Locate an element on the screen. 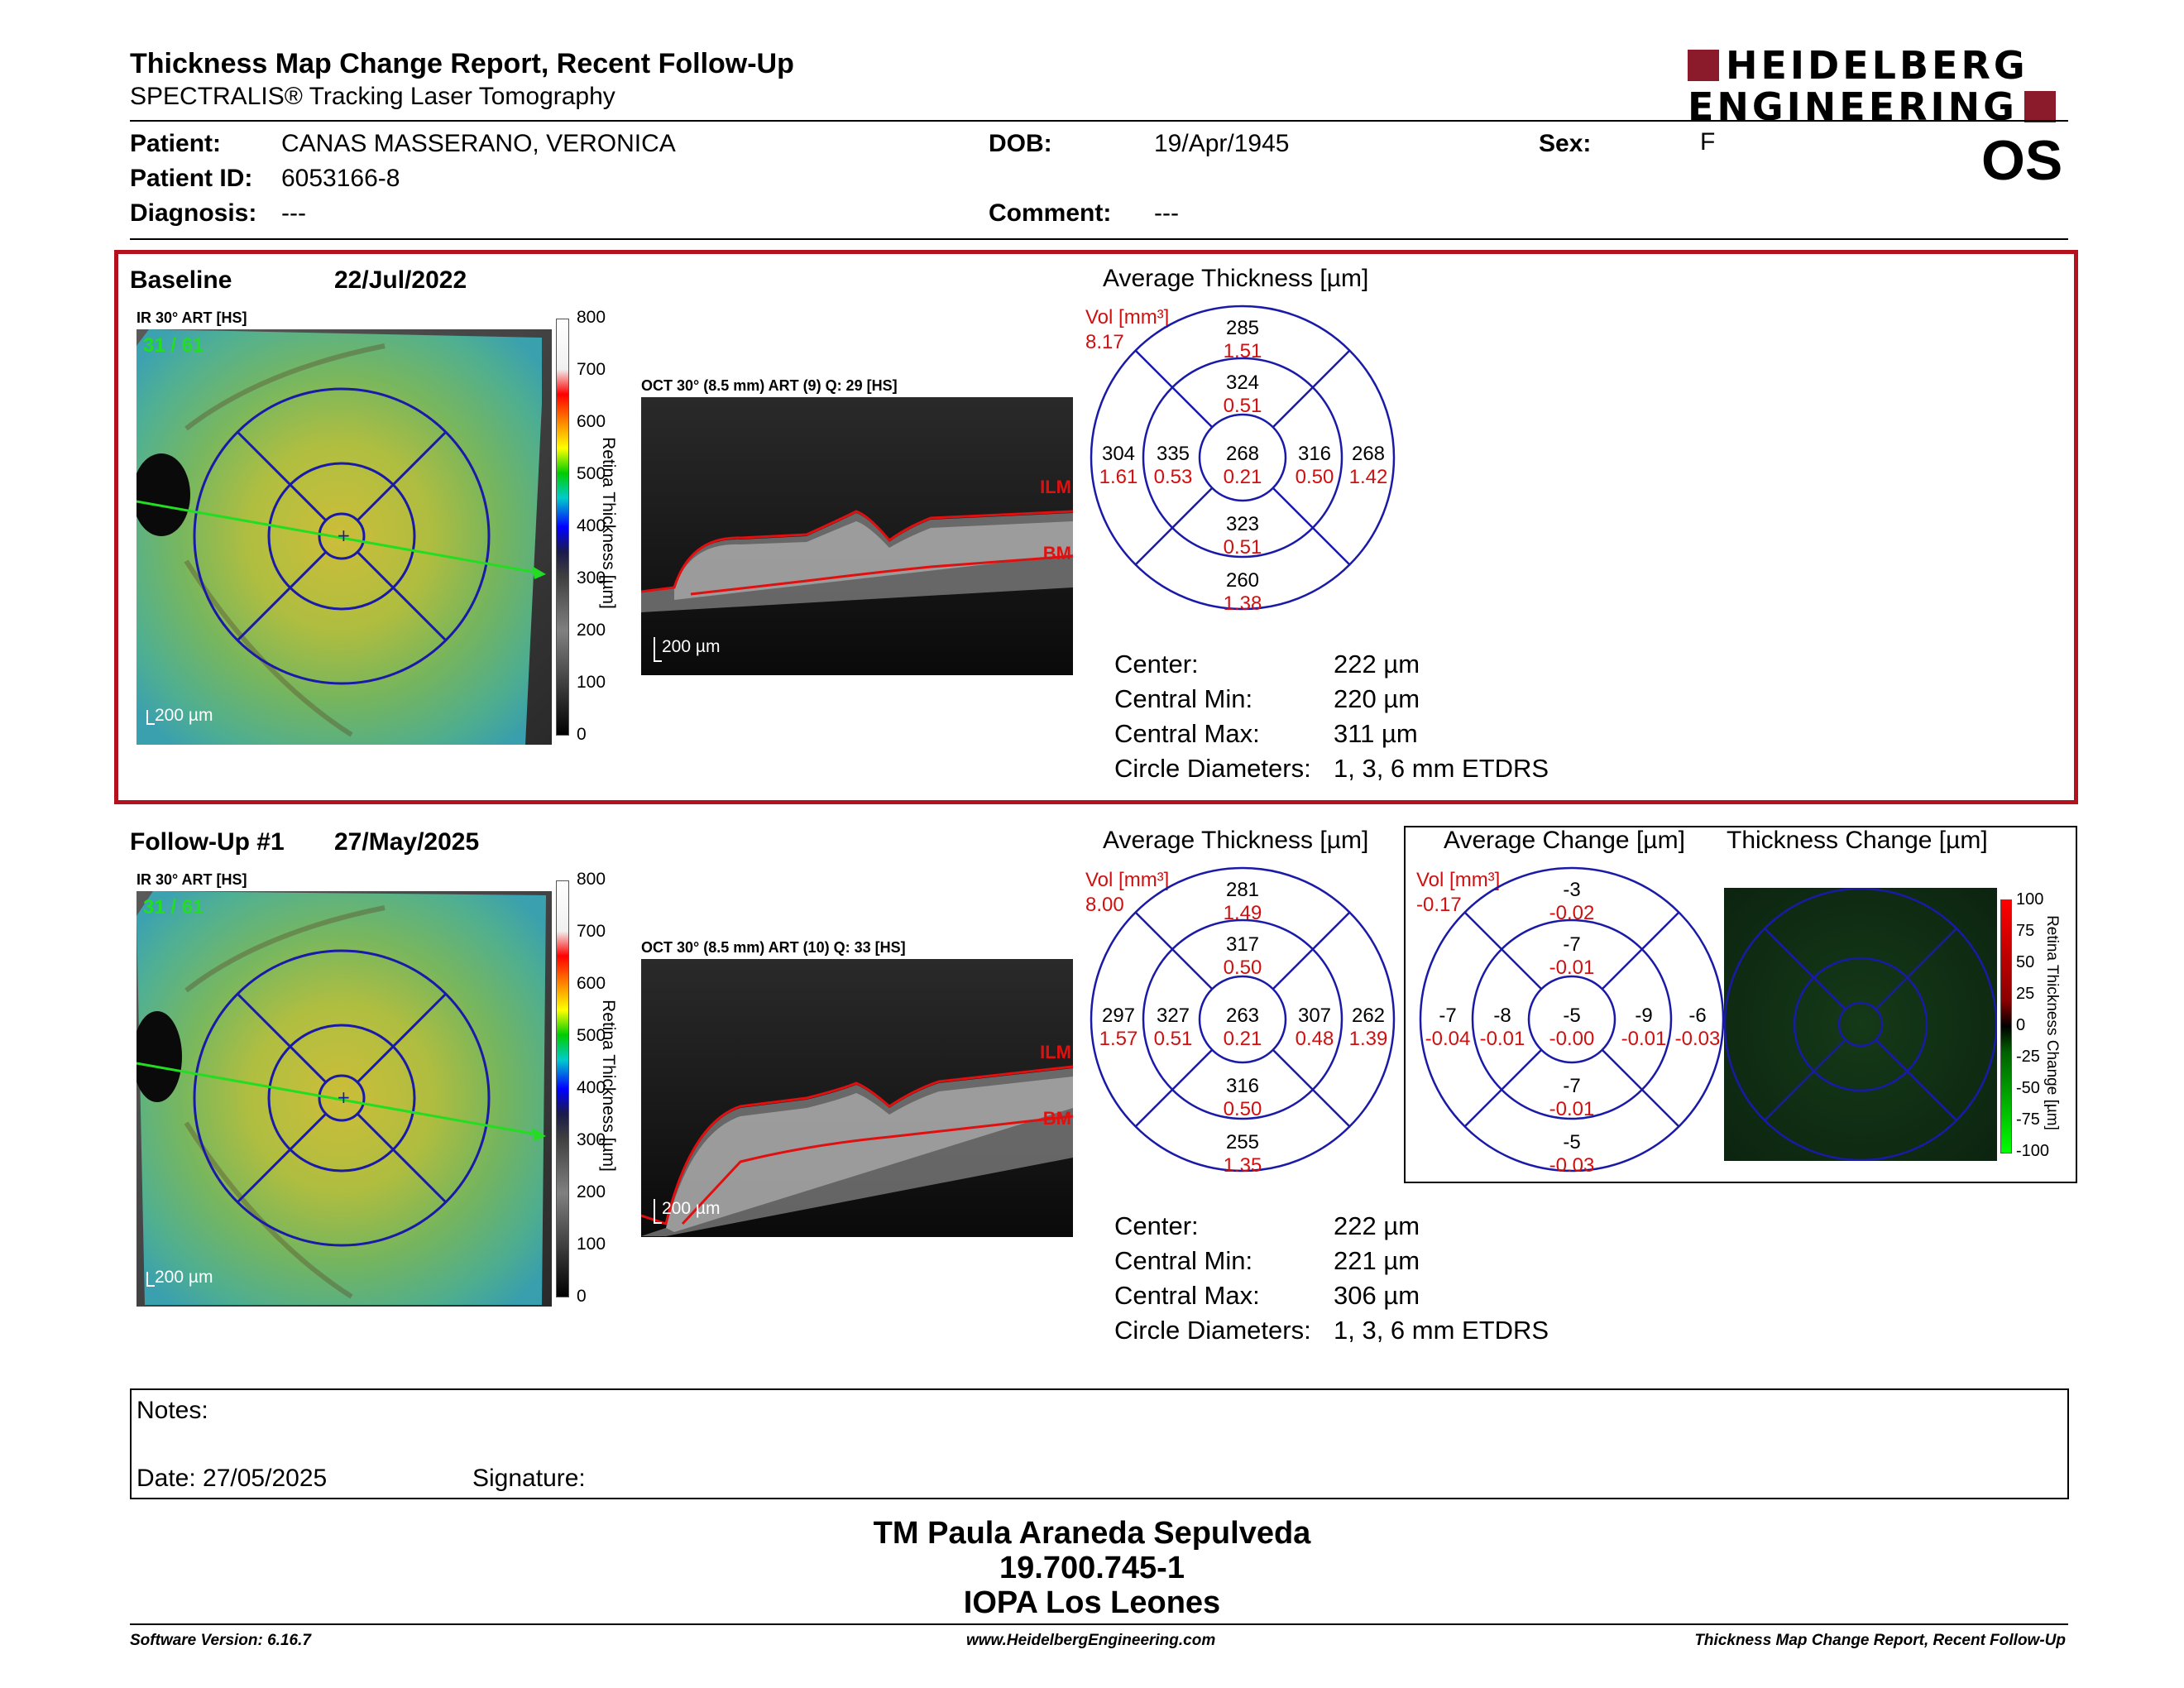  followup-colorbar-label: Retina Thickness [µm] is located at coordinates (608, 1086).